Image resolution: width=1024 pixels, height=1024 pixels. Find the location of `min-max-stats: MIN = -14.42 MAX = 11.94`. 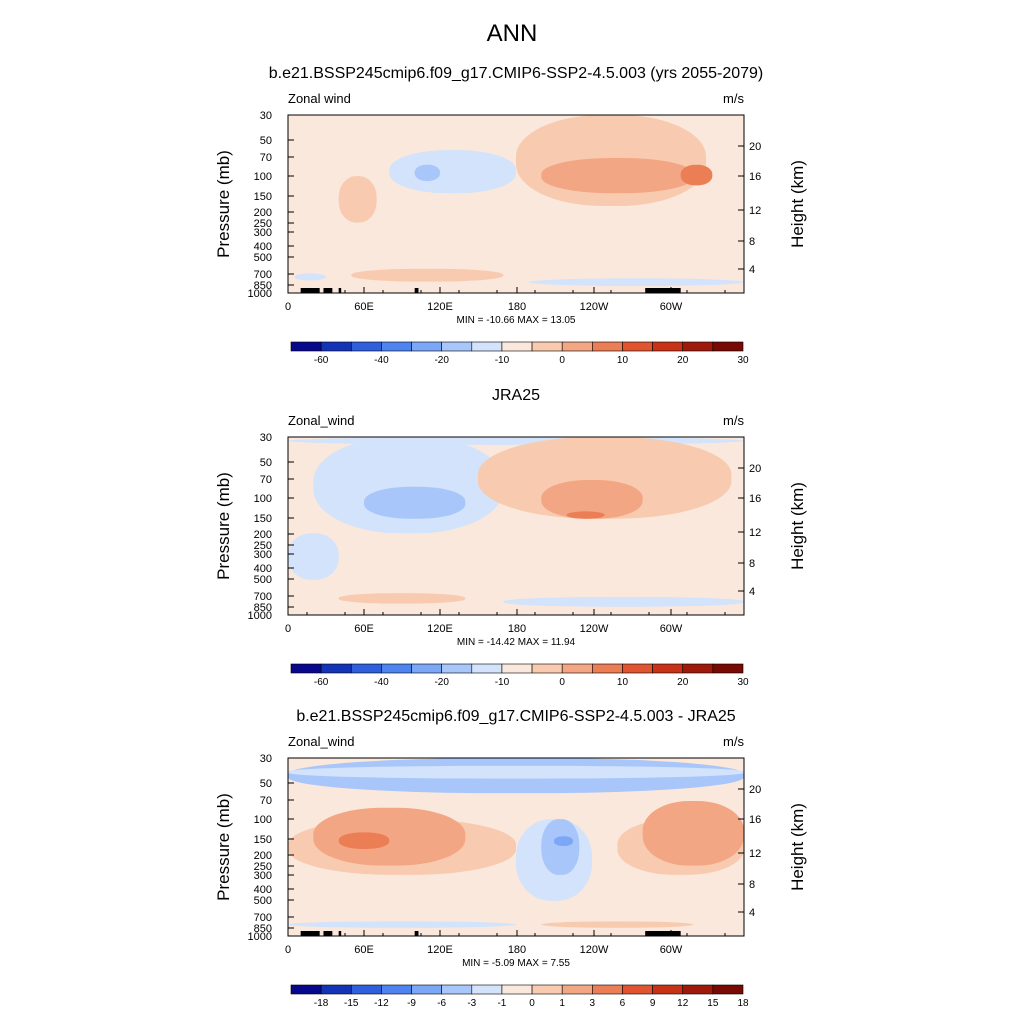

min-max-stats: MIN = -14.42 MAX = 11.94 is located at coordinates (516, 642).